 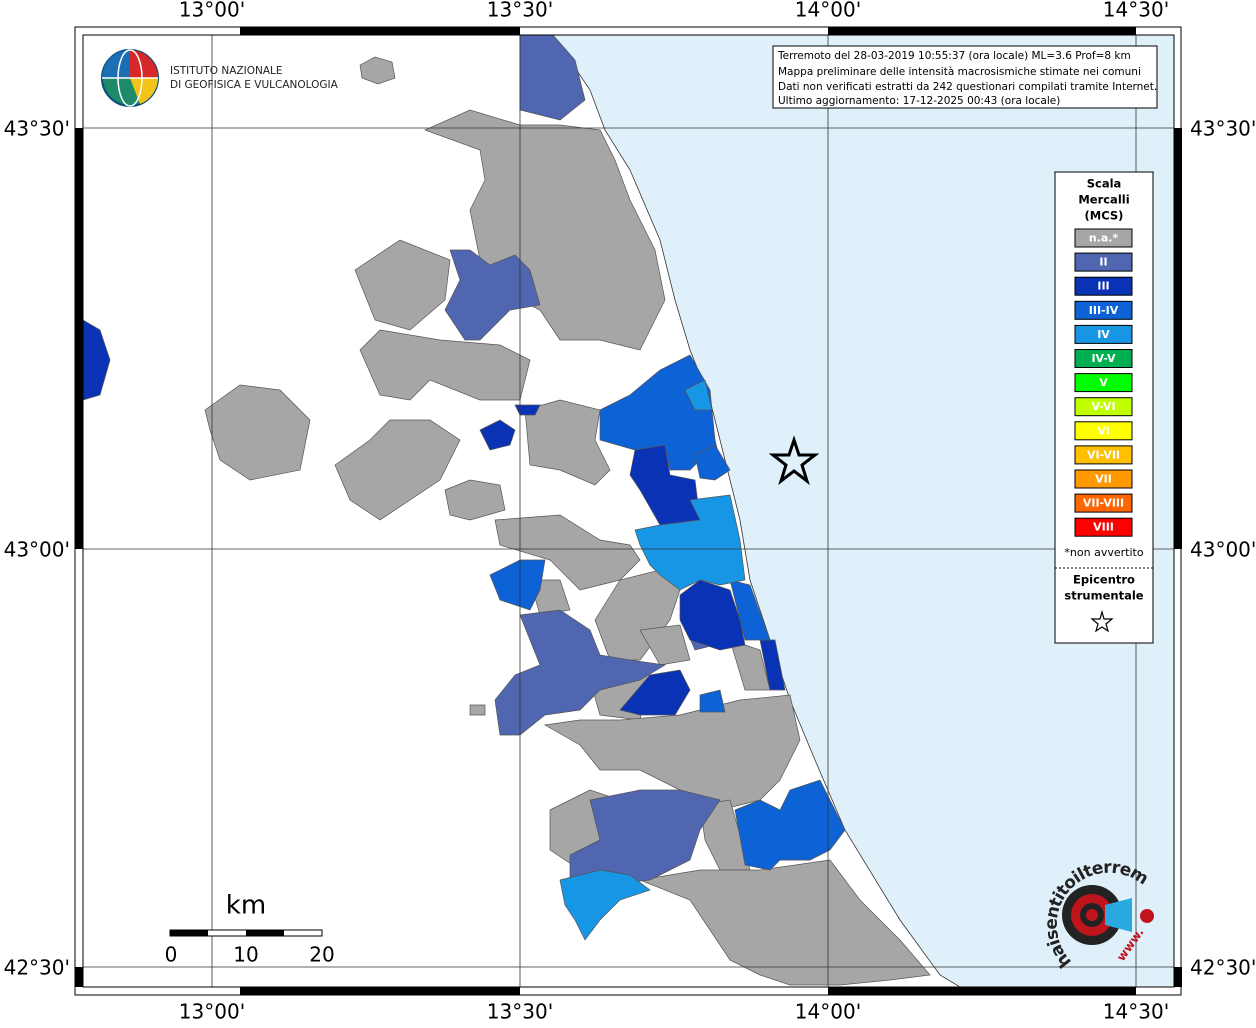 I want to click on legend-label: n.a.*, so click(x=1104, y=238).